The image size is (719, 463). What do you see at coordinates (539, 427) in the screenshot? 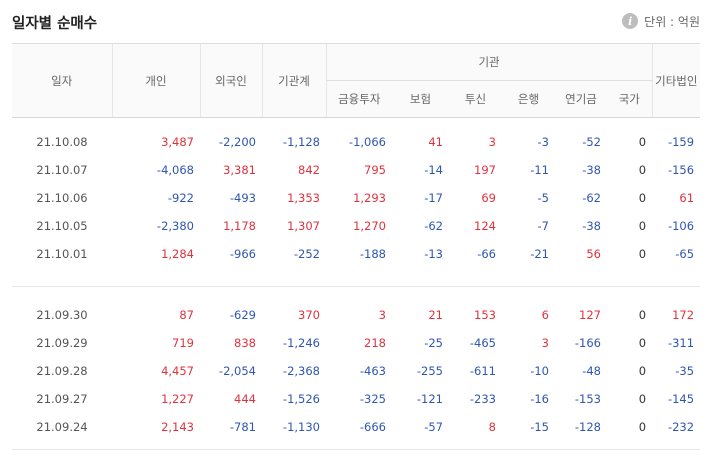
I see `cell-bank: -15` at bounding box center [539, 427].